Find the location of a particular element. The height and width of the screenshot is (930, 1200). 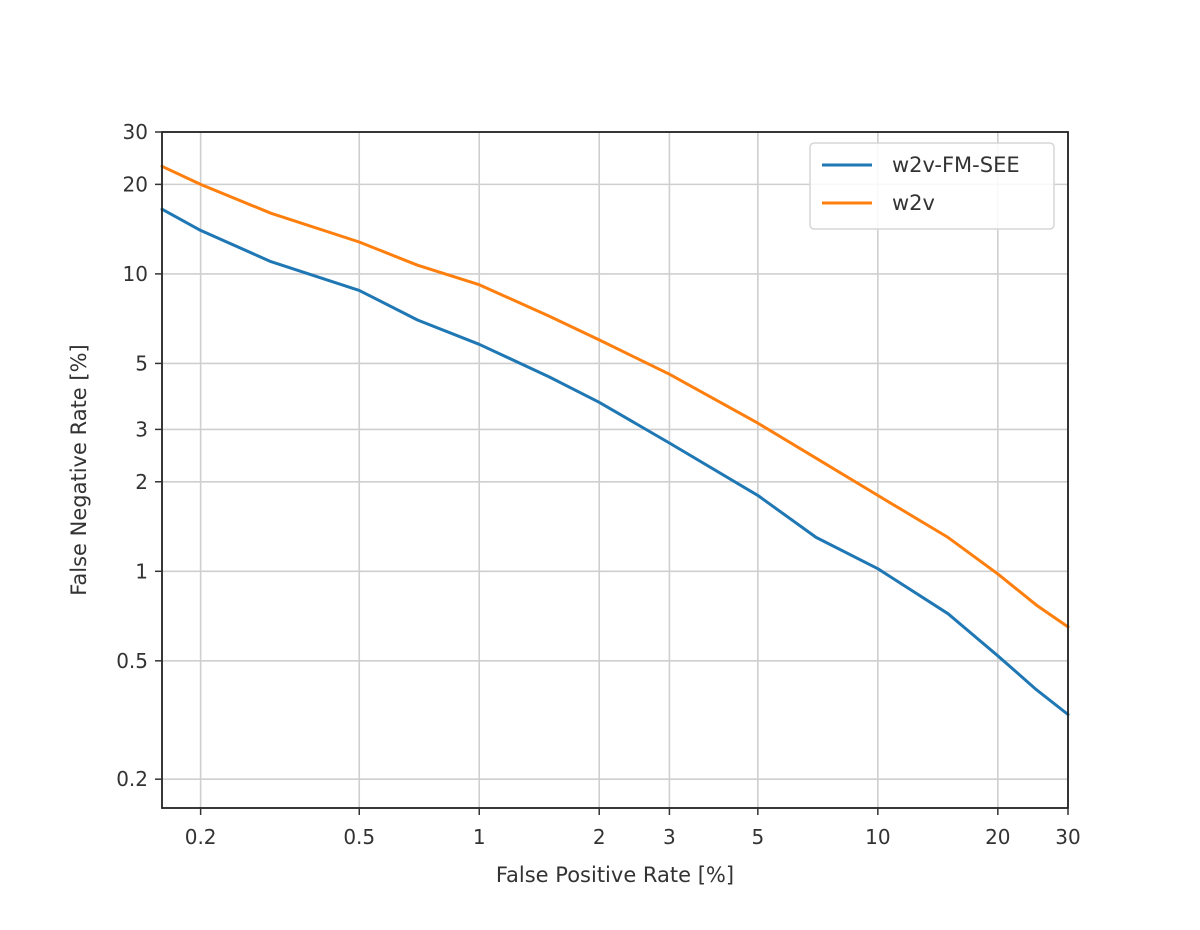

x-tick-label: 20 is located at coordinates (997, 837).